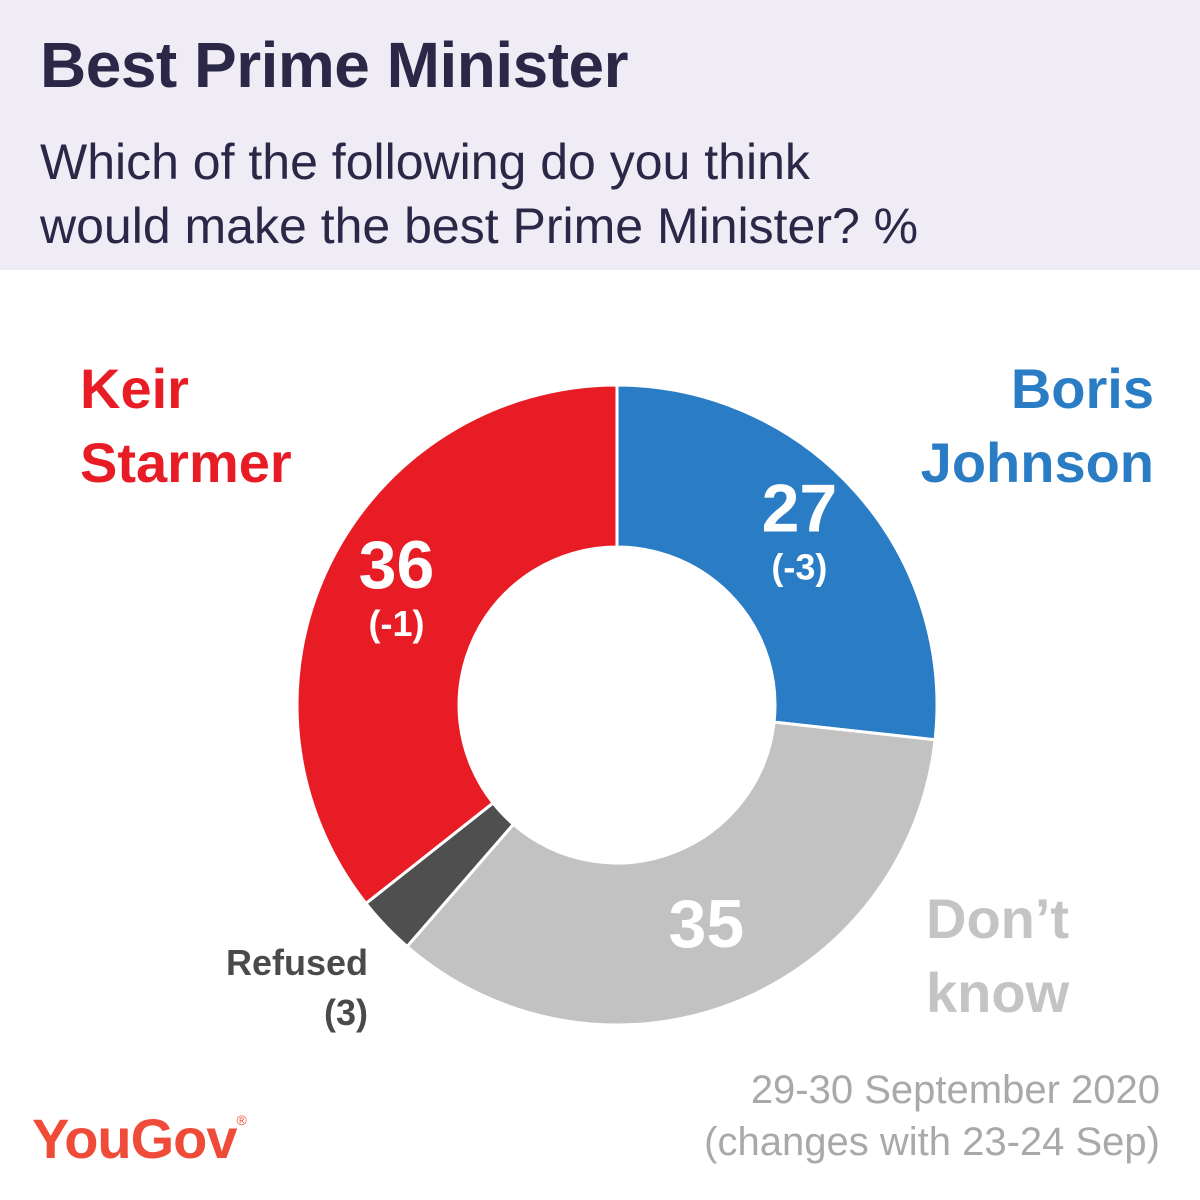 This screenshot has width=1200, height=1200. I want to click on slice-value-label-0: 27, so click(800, 508).